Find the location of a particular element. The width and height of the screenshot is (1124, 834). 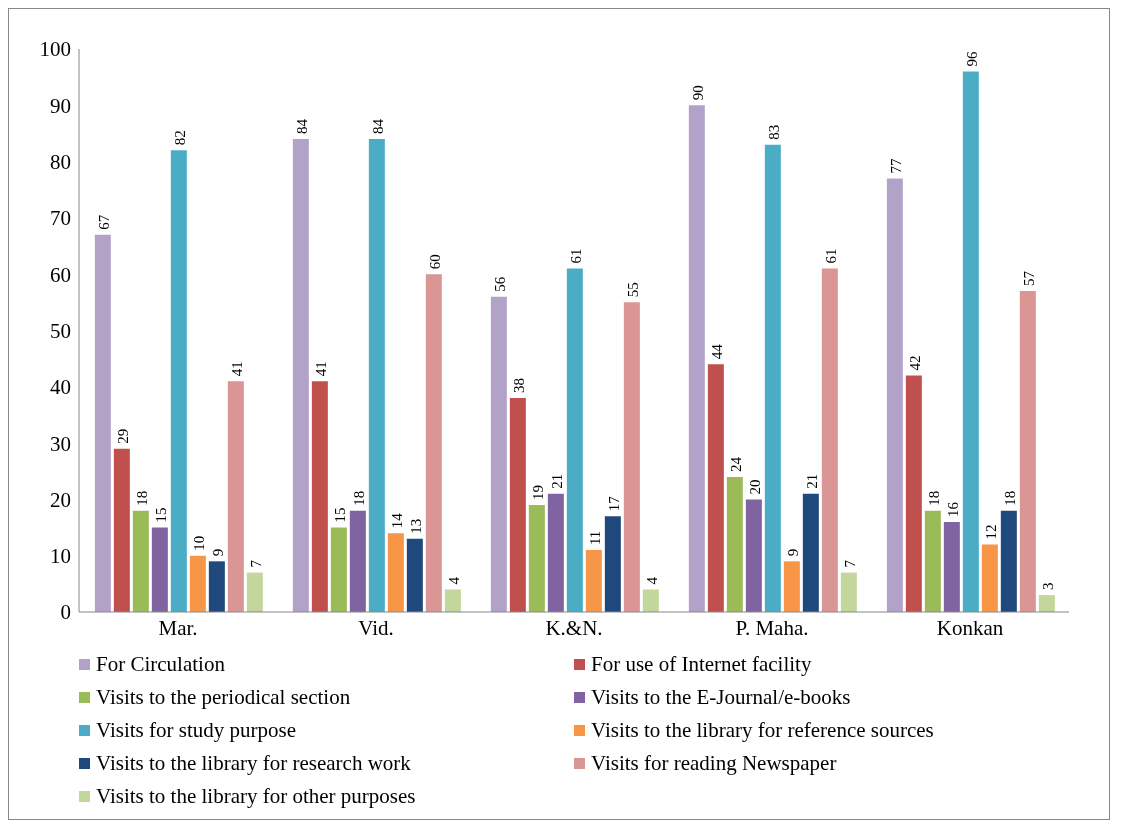

data-label: 11 is located at coordinates (594, 538).